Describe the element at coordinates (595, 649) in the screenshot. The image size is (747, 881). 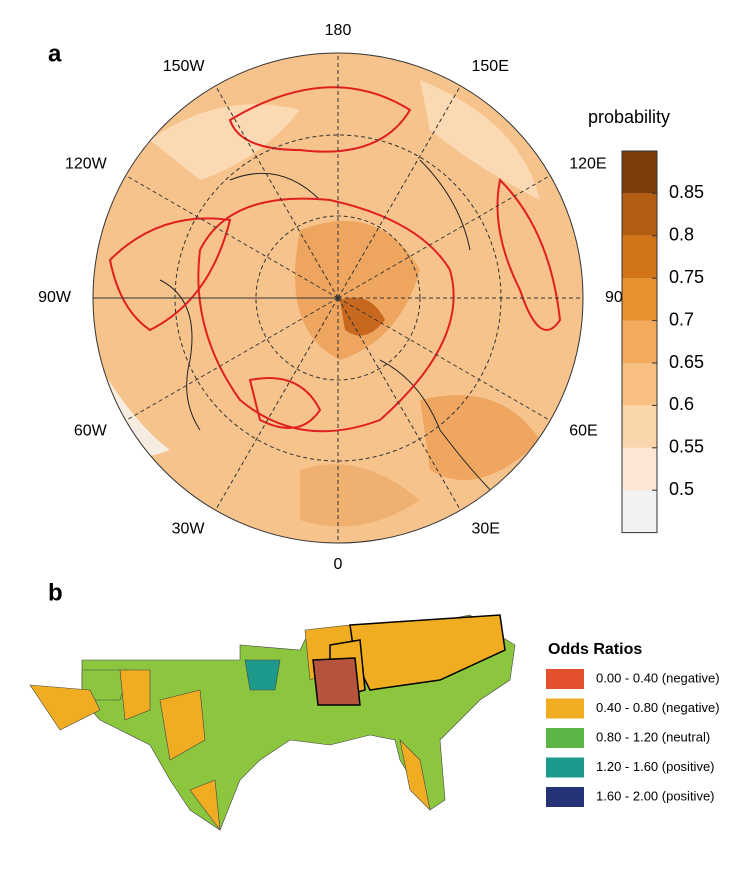
I see `legend-title: Odds Ratios` at that location.